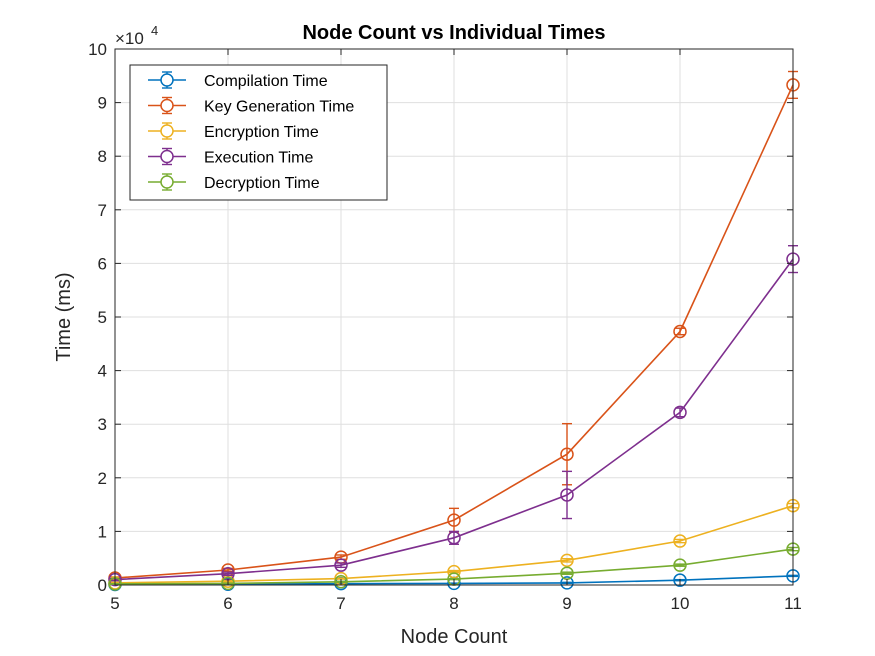 This screenshot has height=656, width=875. What do you see at coordinates (454, 637) in the screenshot?
I see `x-axis-label: Node Count` at bounding box center [454, 637].